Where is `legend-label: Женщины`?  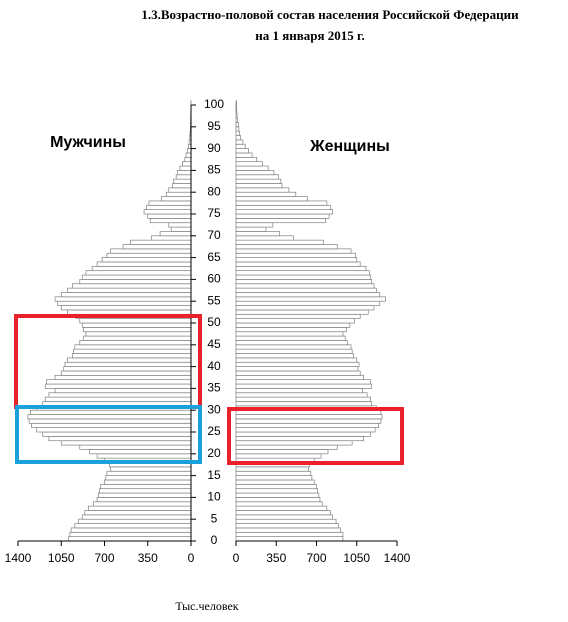 legend-label: Женщины is located at coordinates (349, 146).